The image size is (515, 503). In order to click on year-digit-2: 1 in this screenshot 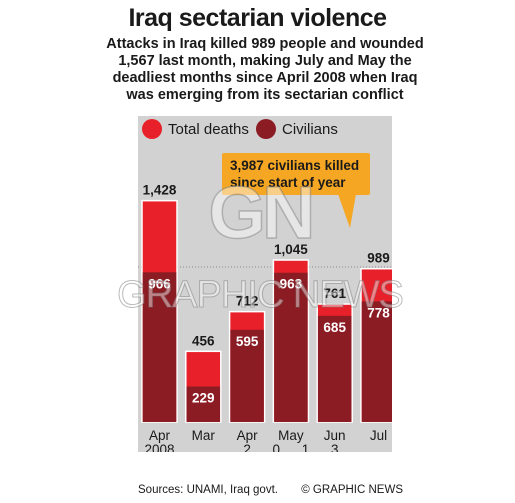, I will do `click(306, 447)`.